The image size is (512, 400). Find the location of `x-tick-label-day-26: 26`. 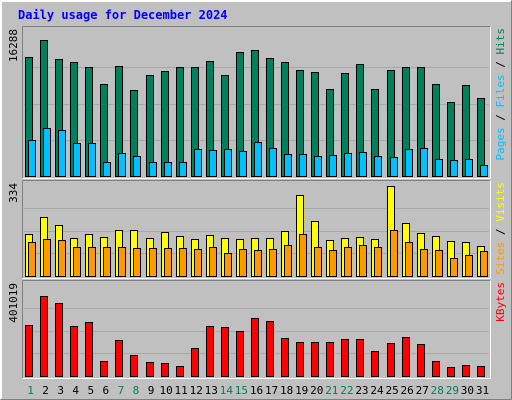

x-tick-label-day-26: 26 is located at coordinates (407, 390).